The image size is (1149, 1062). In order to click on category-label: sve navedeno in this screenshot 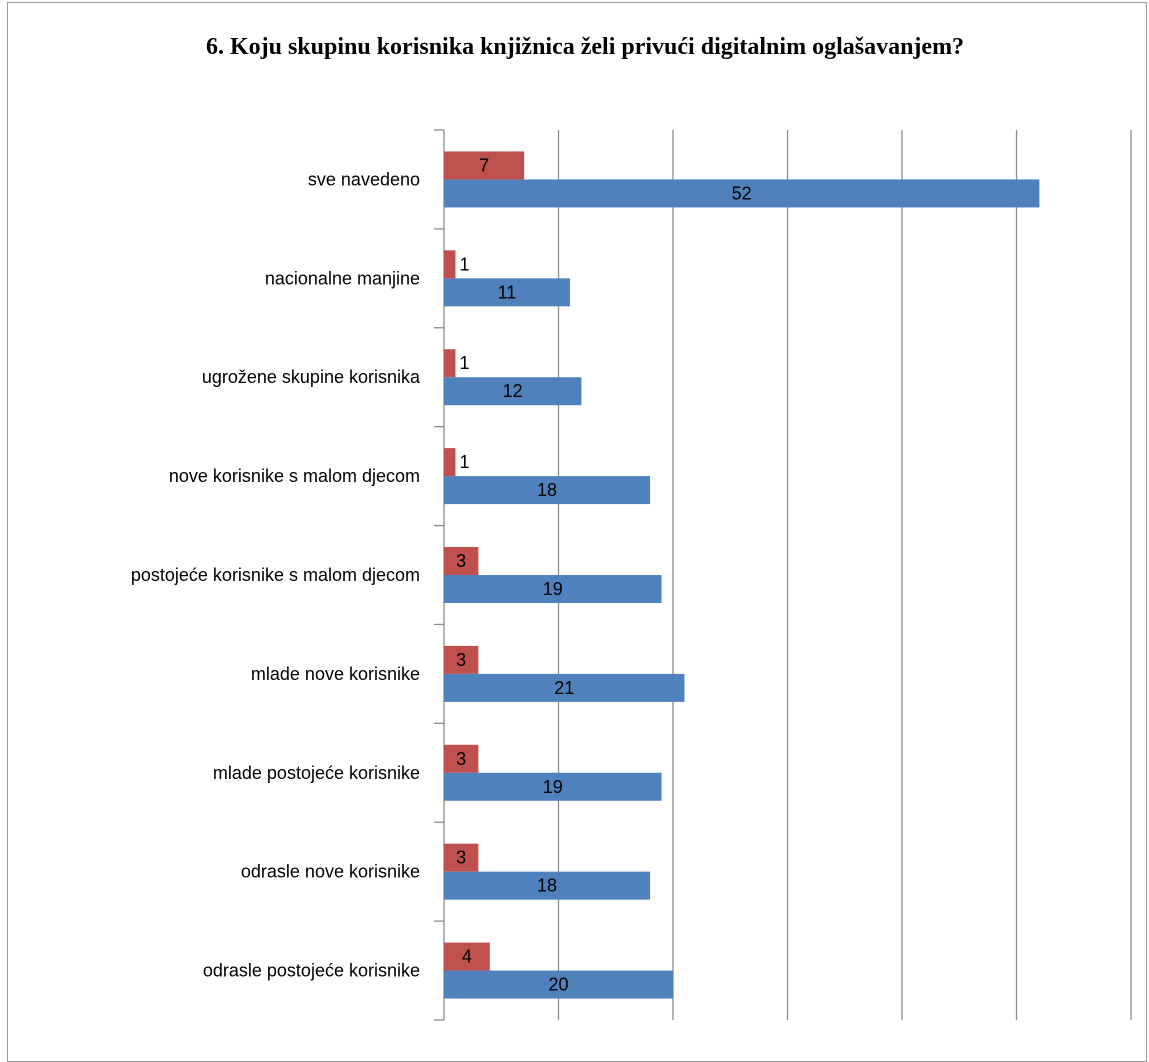, I will do `click(364, 179)`.